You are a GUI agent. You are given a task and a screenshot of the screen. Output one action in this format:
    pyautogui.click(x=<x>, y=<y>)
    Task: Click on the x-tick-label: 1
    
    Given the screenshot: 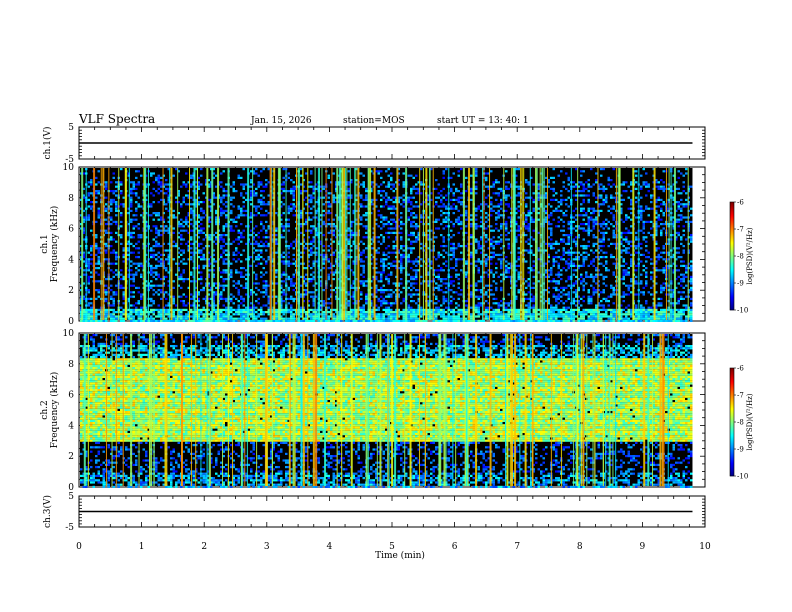 What is the action you would take?
    pyautogui.click(x=142, y=547)
    